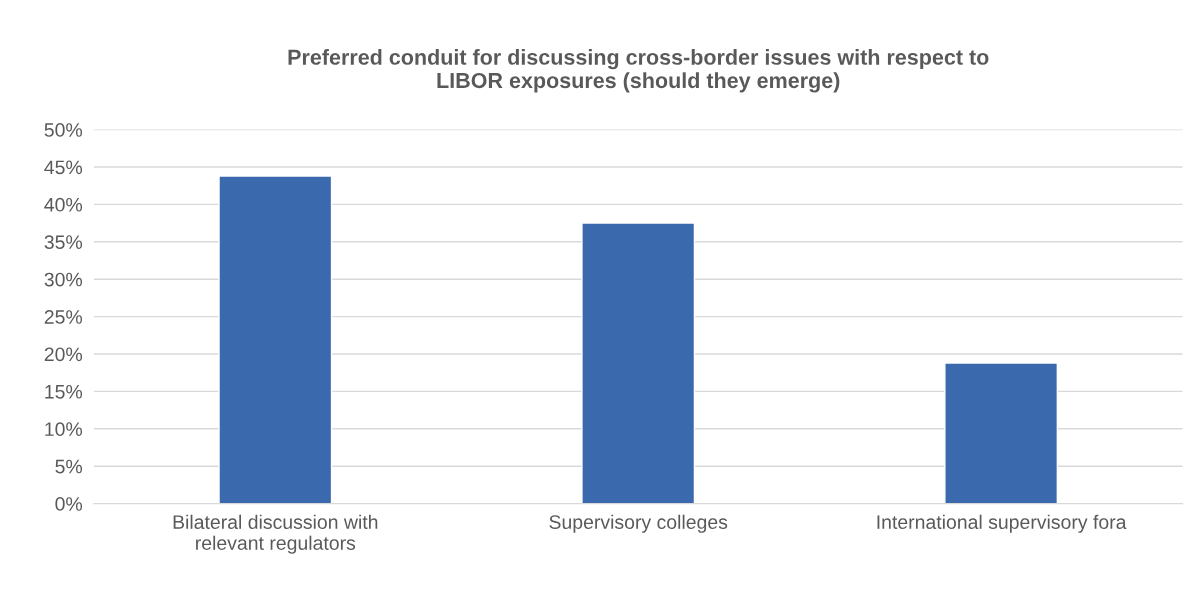 The width and height of the screenshot is (1203, 589). What do you see at coordinates (69, 466) in the screenshot?
I see `y-tick-label: 5%` at bounding box center [69, 466].